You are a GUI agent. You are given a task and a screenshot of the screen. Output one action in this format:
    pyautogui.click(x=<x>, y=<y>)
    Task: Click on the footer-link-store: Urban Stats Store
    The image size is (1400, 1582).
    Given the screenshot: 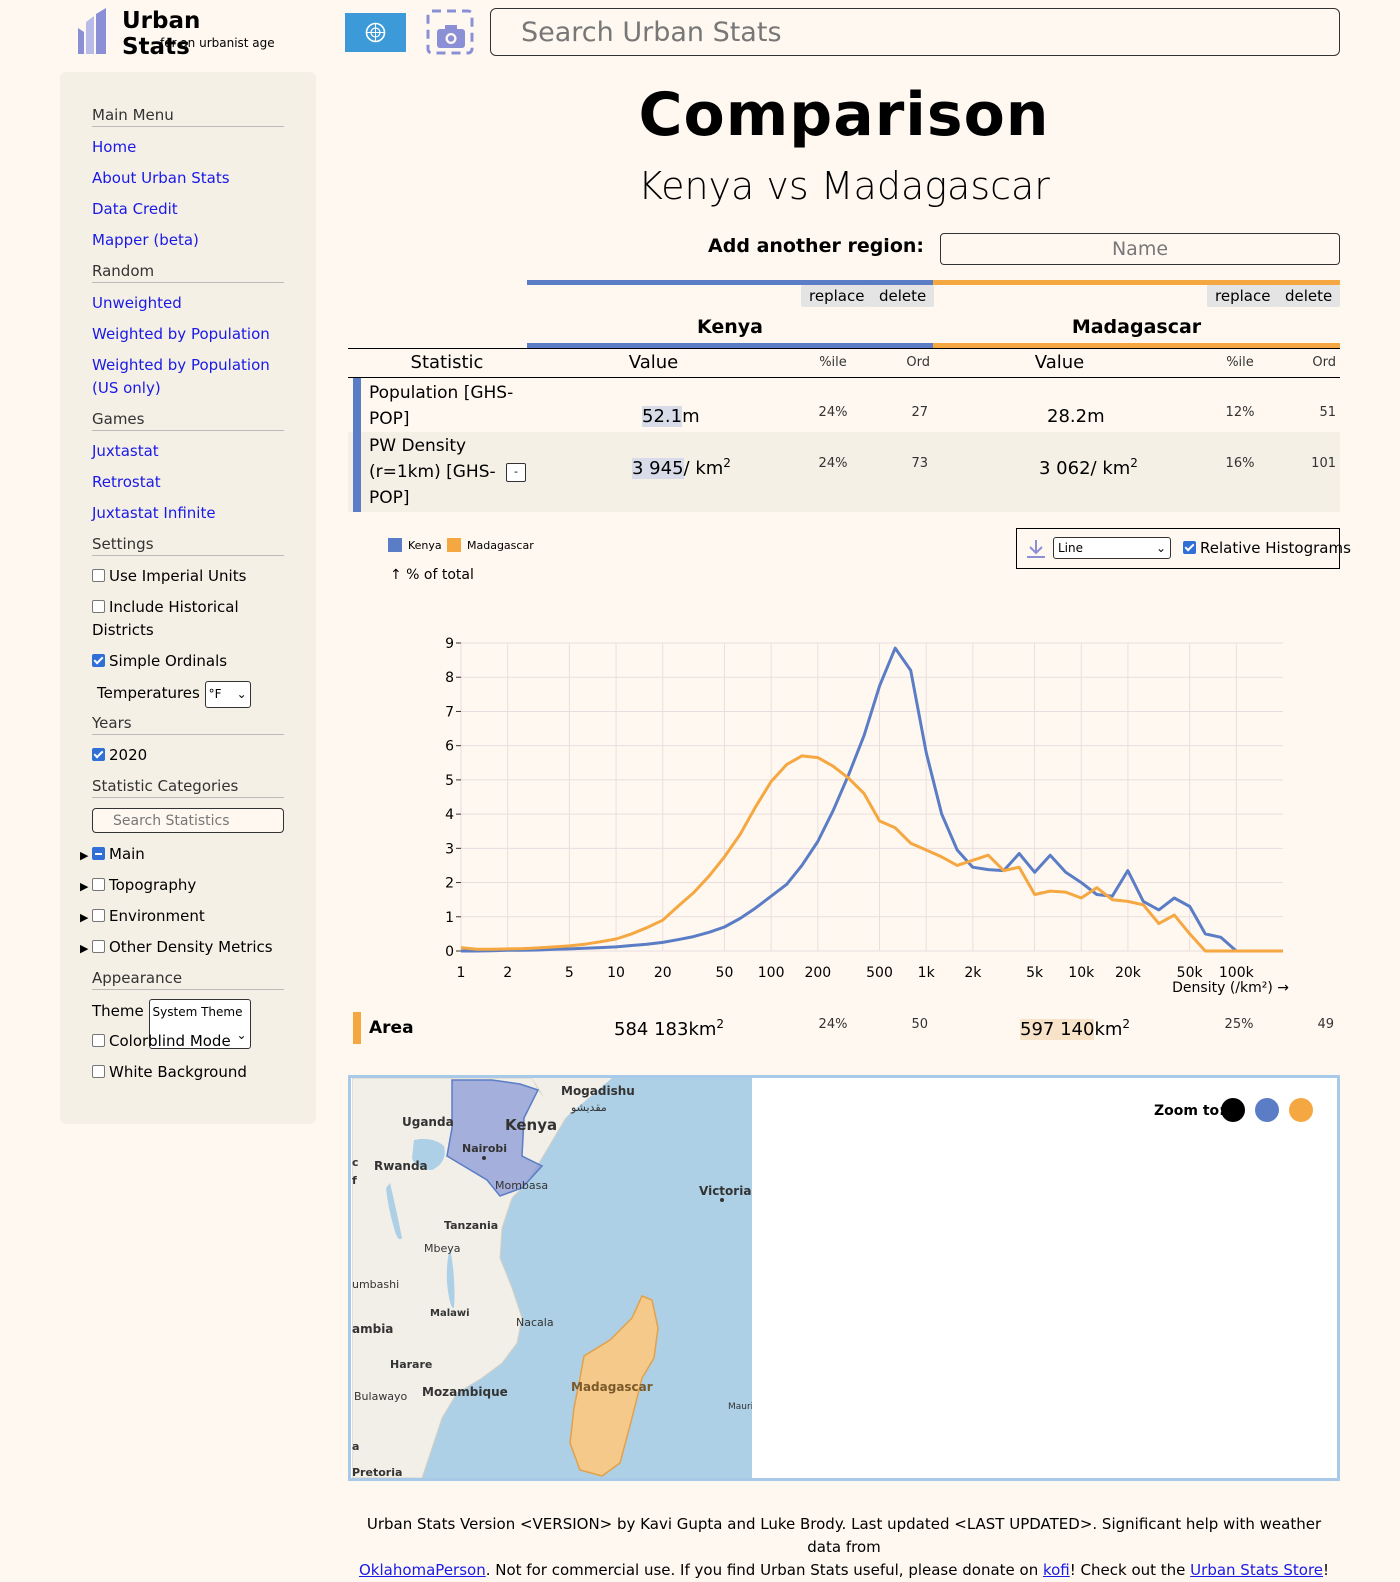 What is the action you would take?
    pyautogui.click(x=1257, y=1570)
    